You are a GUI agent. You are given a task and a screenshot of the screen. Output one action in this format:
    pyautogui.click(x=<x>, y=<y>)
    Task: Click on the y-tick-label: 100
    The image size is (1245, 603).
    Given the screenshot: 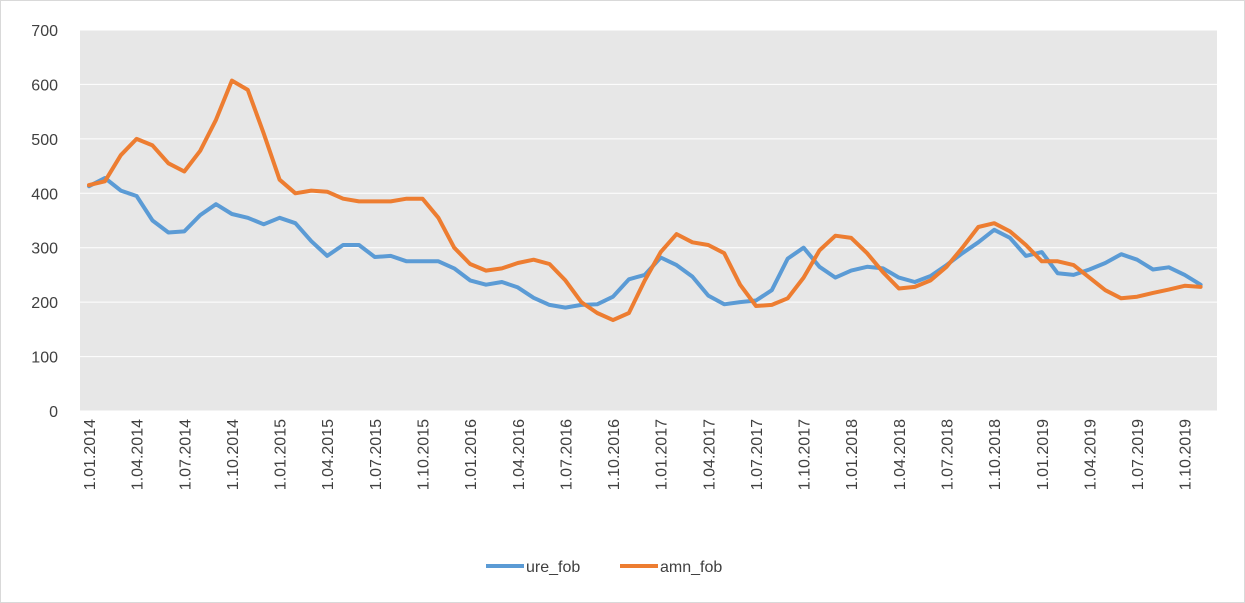 What is the action you would take?
    pyautogui.click(x=44, y=358)
    